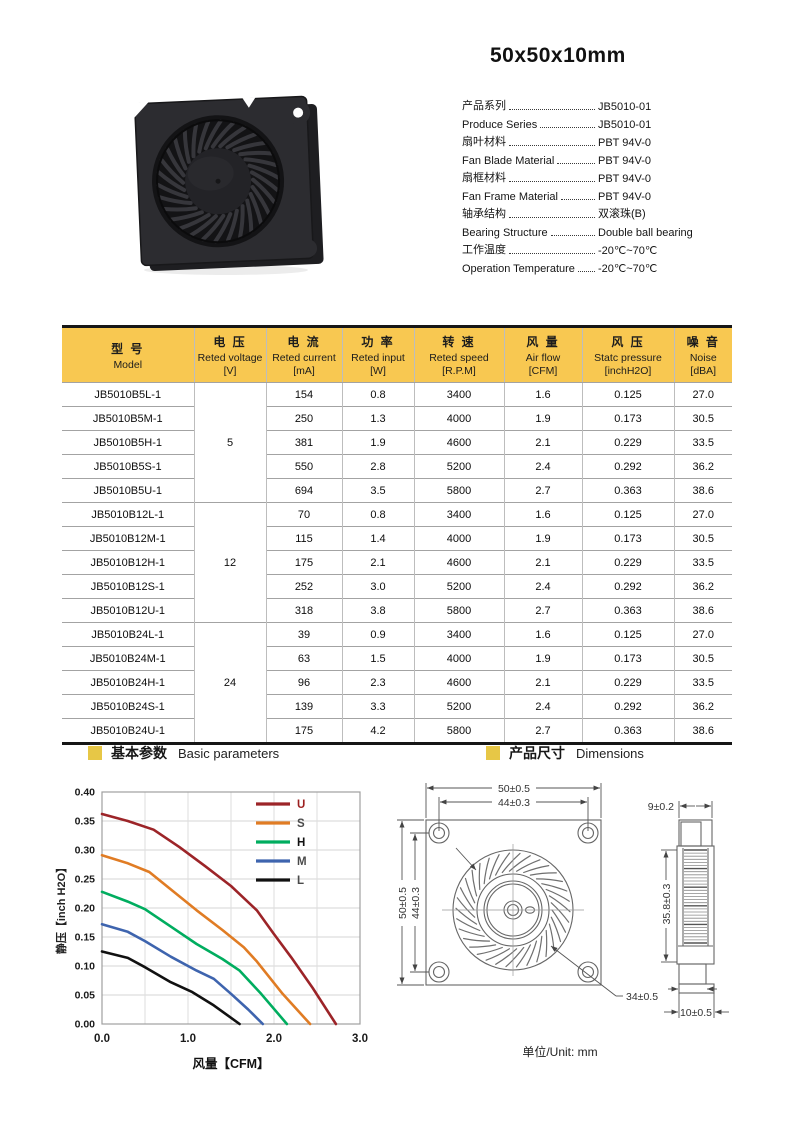 The width and height of the screenshot is (794, 1123). I want to click on y-axis-title: 静压【inch H2O】, so click(61, 908).